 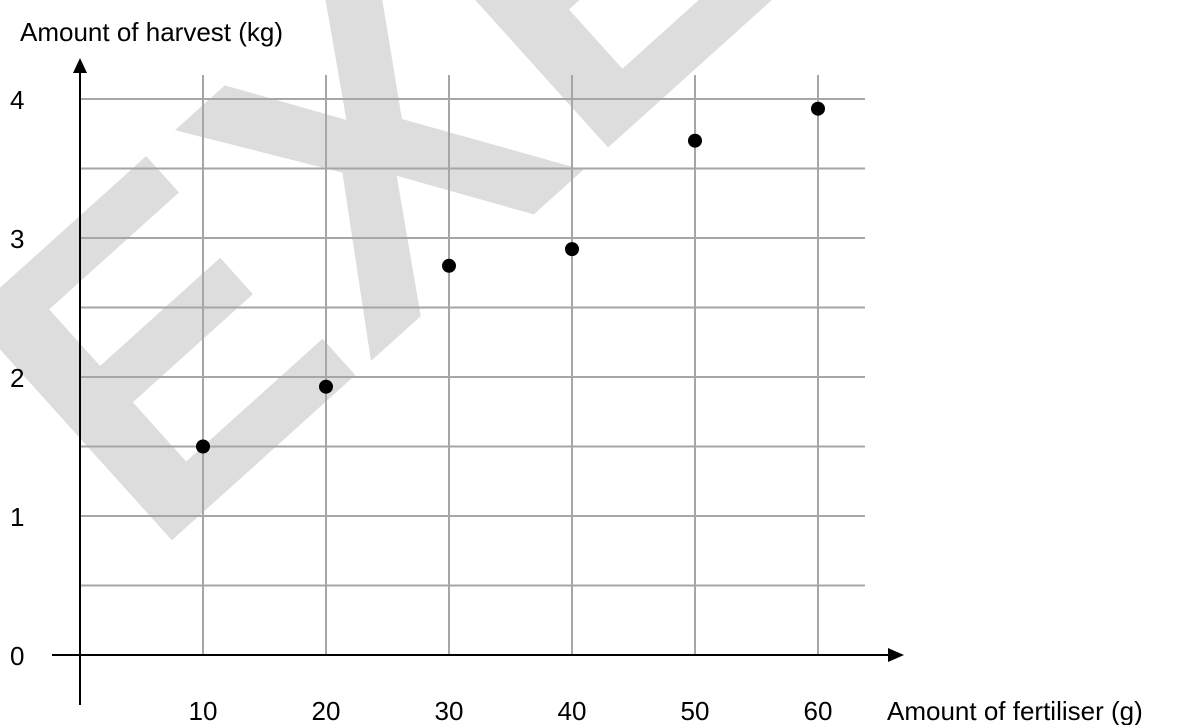 I want to click on y-tick-label: 3, so click(x=17, y=239).